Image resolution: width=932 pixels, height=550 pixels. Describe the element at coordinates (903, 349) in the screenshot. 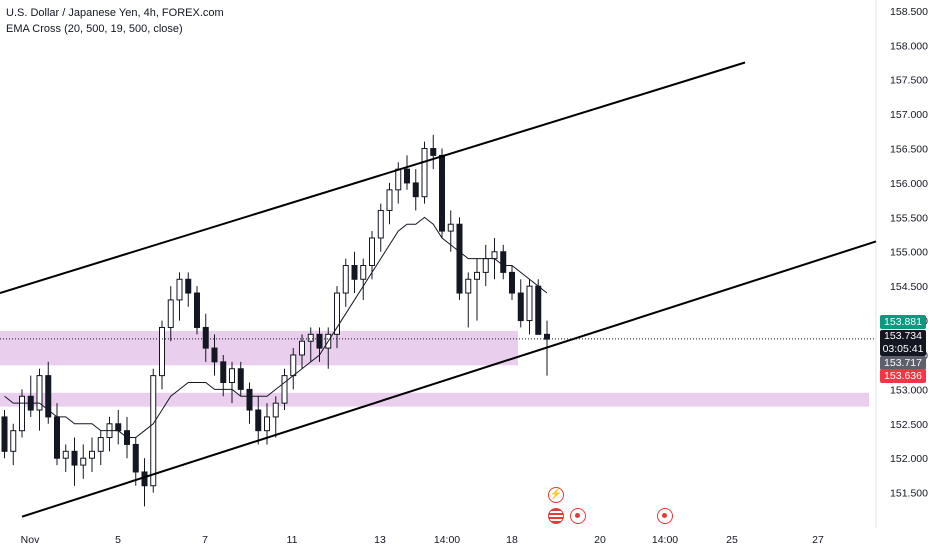

I see `bar-countdown: 03:05:41` at that location.